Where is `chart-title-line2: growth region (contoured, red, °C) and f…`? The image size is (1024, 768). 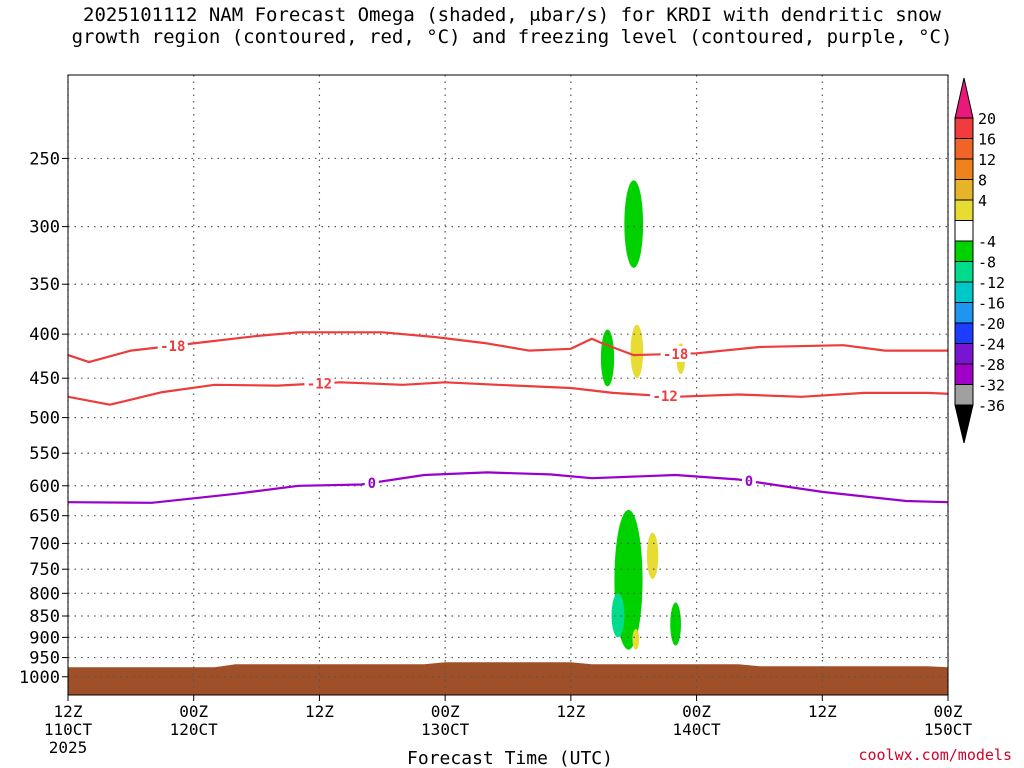
chart-title-line2: growth region (contoured, red, °C) and f… is located at coordinates (512, 37).